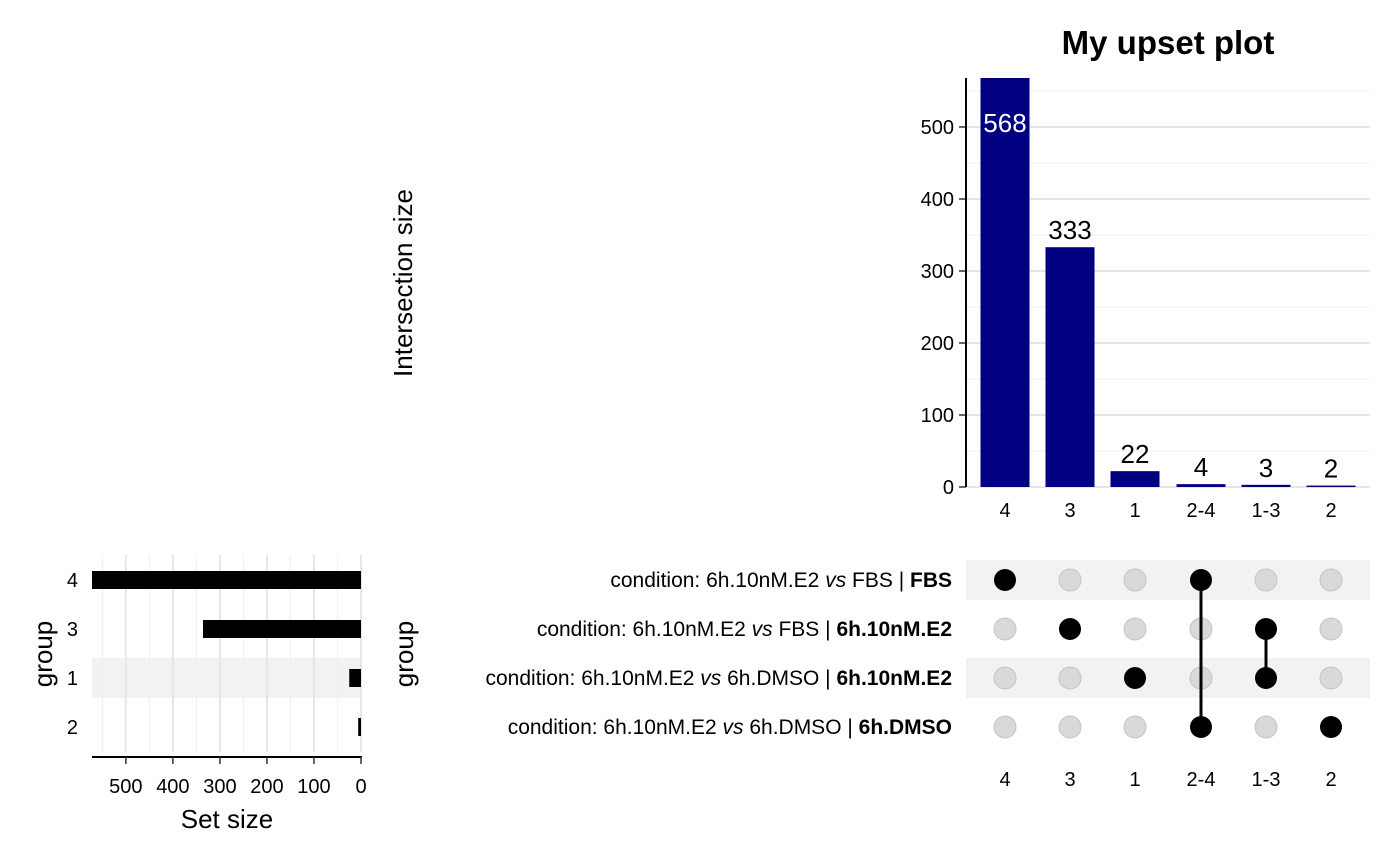 This screenshot has height=865, width=1400. I want to click on set-panel-group-axis-title: group, so click(43, 654).